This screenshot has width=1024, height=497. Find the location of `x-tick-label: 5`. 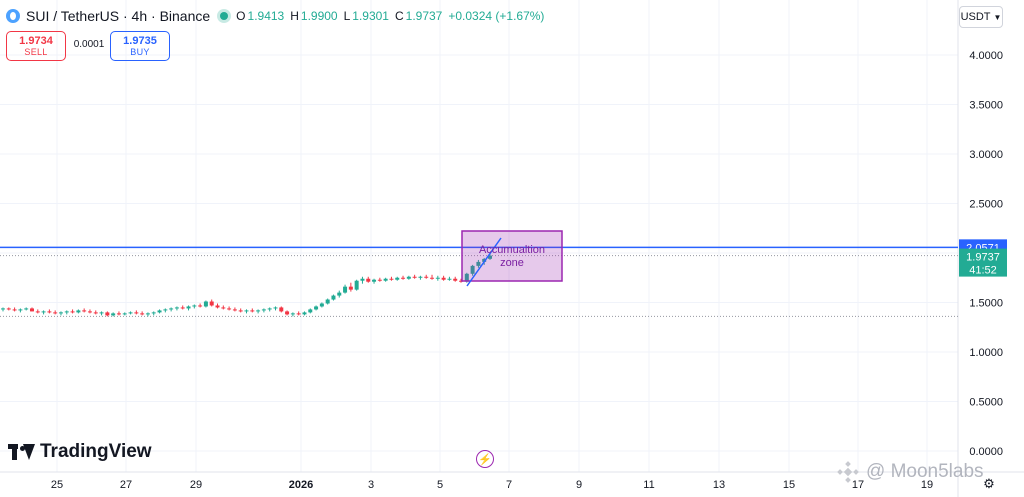

x-tick-label: 5 is located at coordinates (440, 485).